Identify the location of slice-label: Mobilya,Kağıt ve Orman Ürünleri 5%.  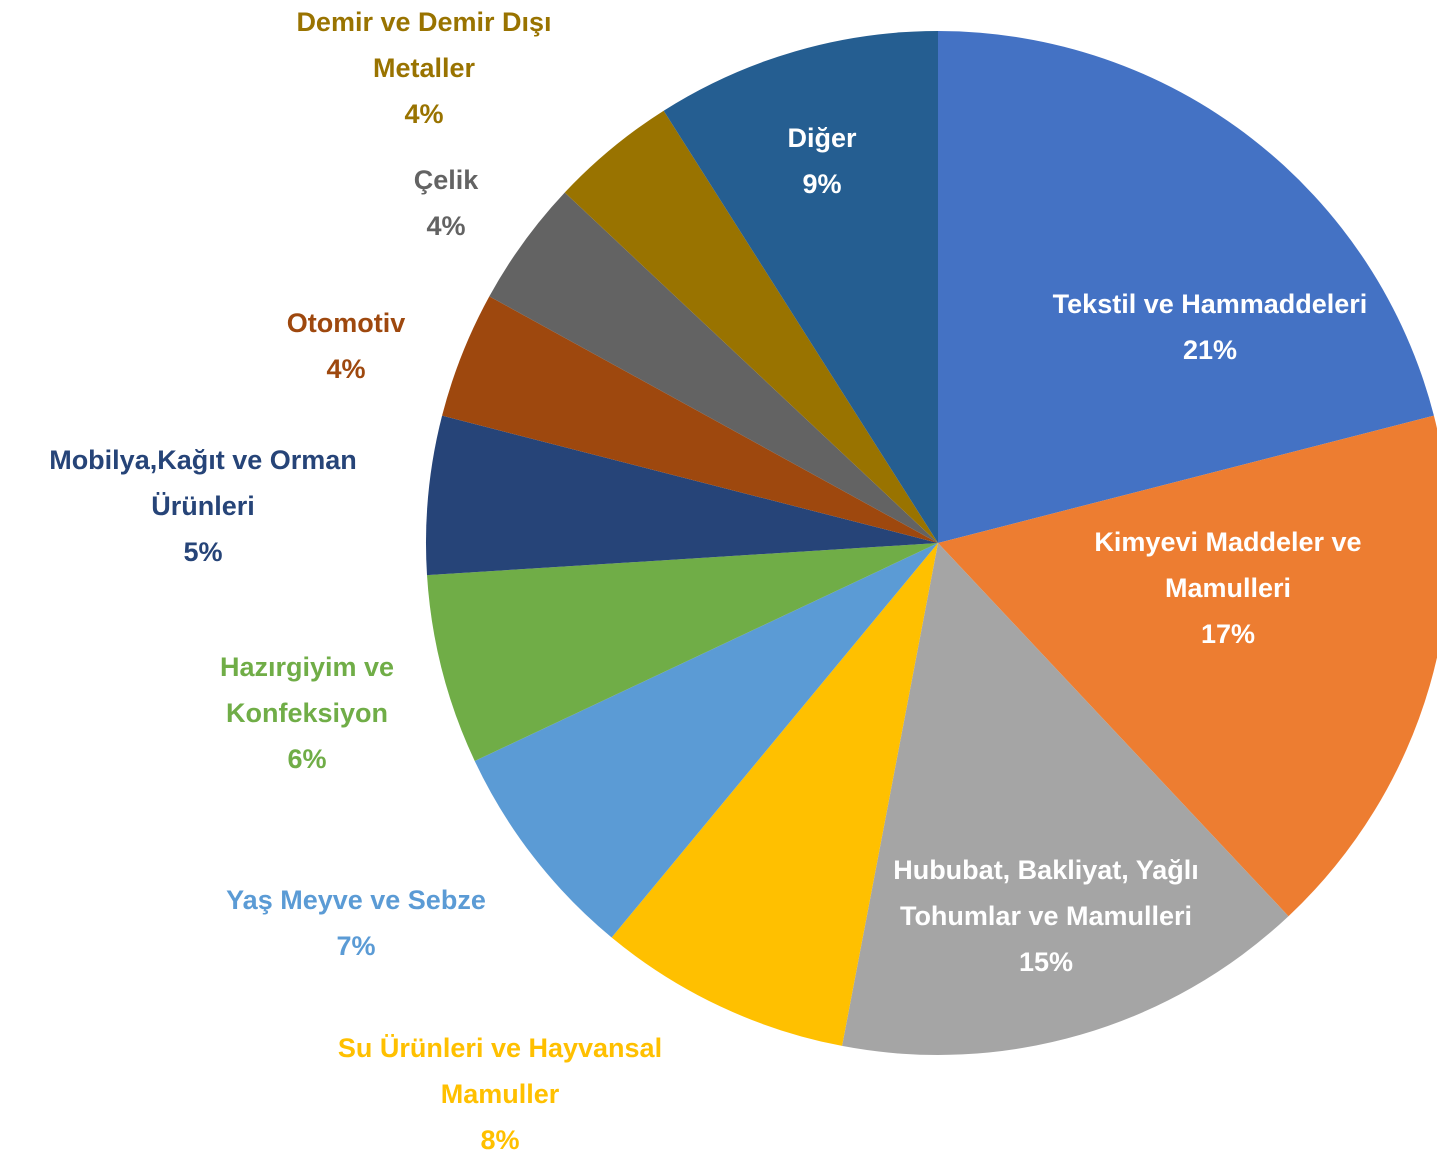
(203, 506).